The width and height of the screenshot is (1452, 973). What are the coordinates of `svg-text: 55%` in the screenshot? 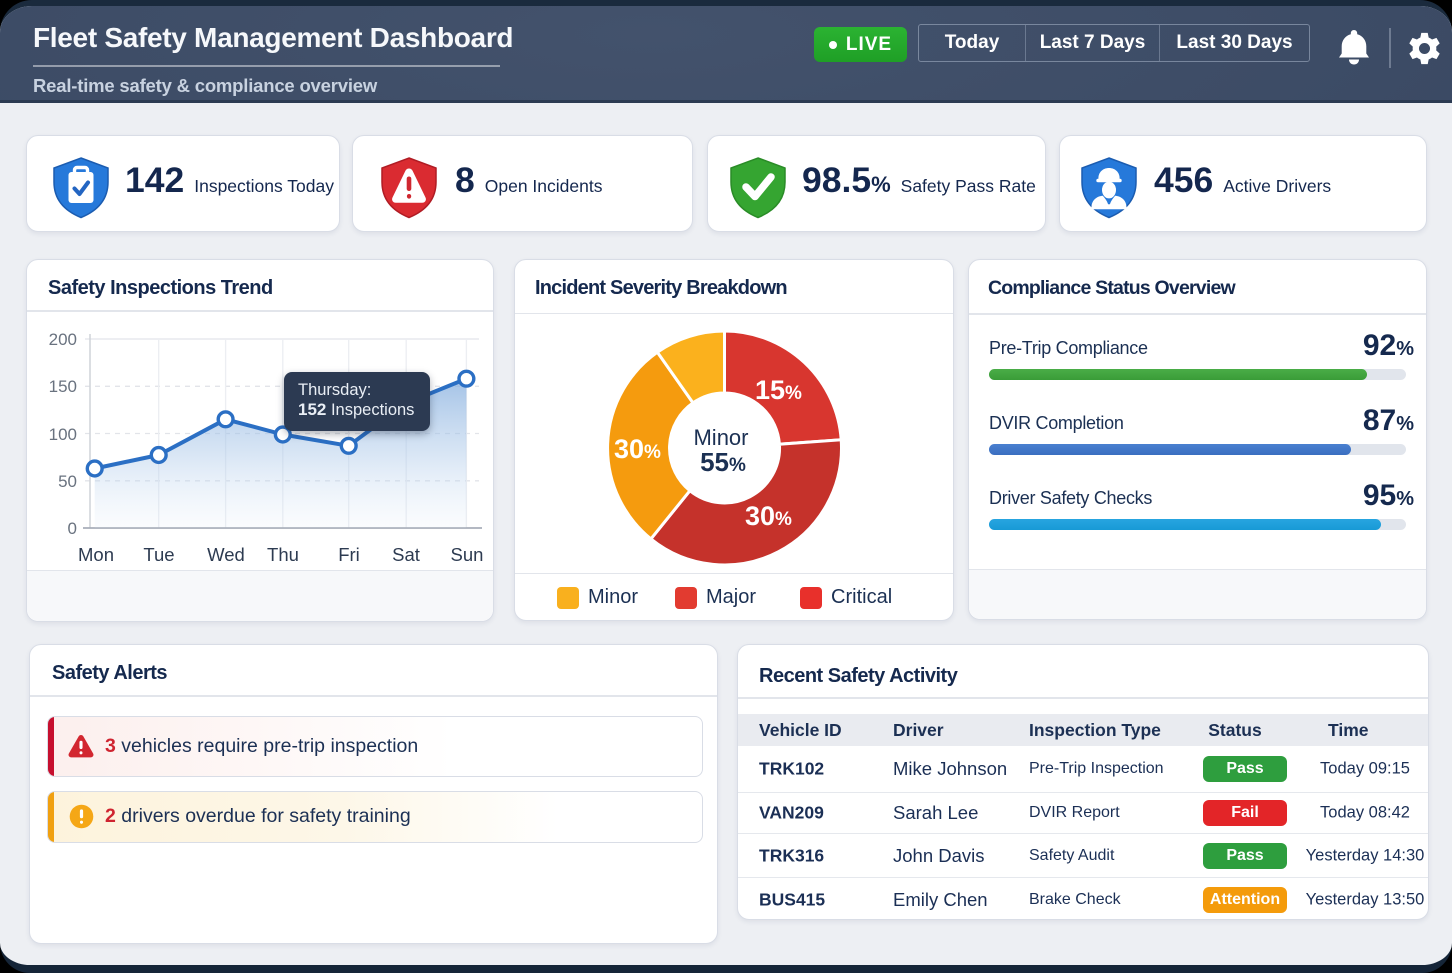 It's located at (723, 462).